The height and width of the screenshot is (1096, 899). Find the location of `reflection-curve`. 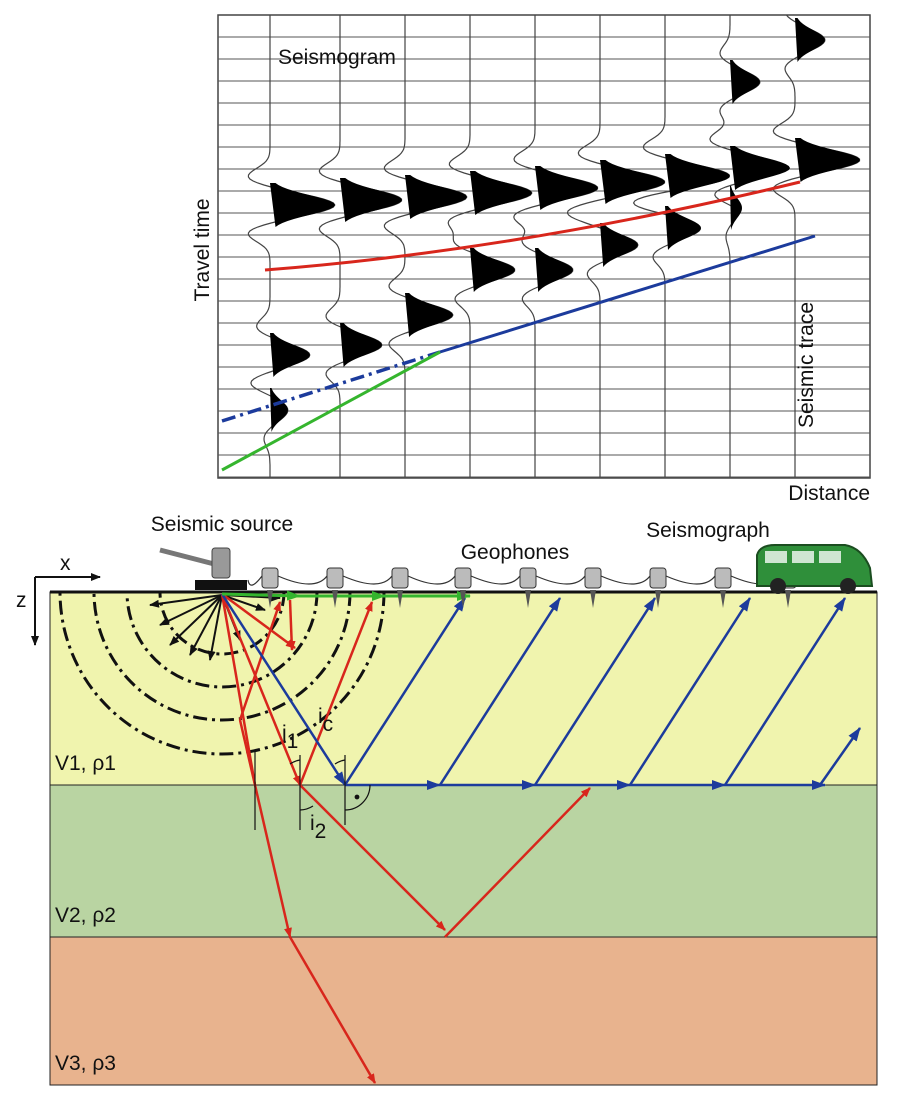

reflection-curve is located at coordinates (532, 226).